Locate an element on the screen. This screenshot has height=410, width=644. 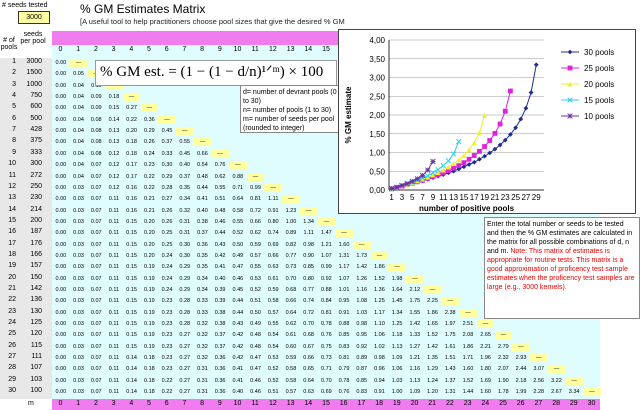
matrix-cell: 0.46 is located at coordinates (255, 380).